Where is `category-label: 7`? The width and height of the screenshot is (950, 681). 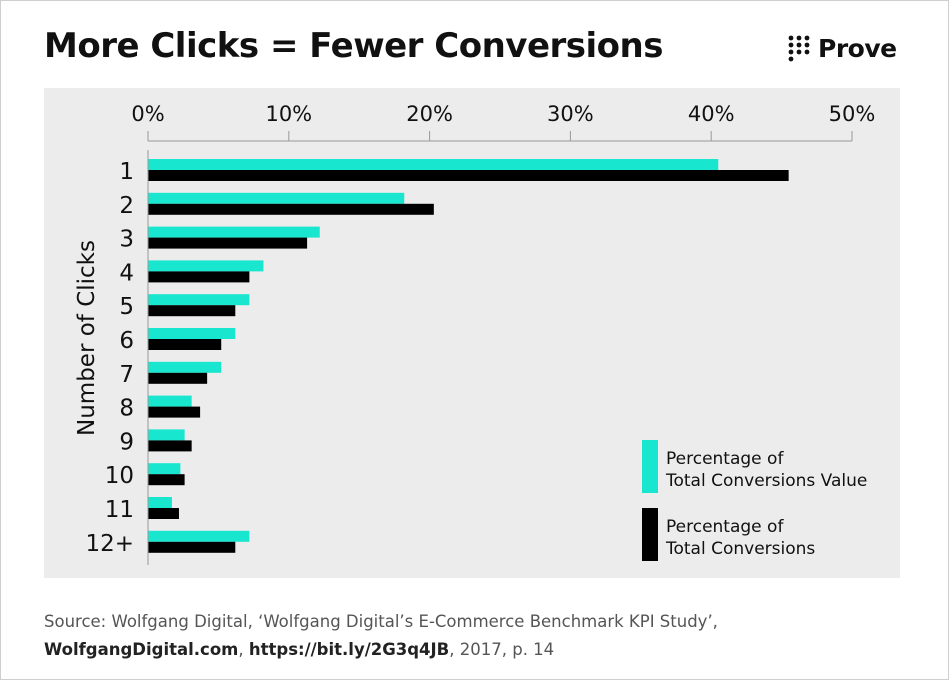
category-label: 7 is located at coordinates (126, 375).